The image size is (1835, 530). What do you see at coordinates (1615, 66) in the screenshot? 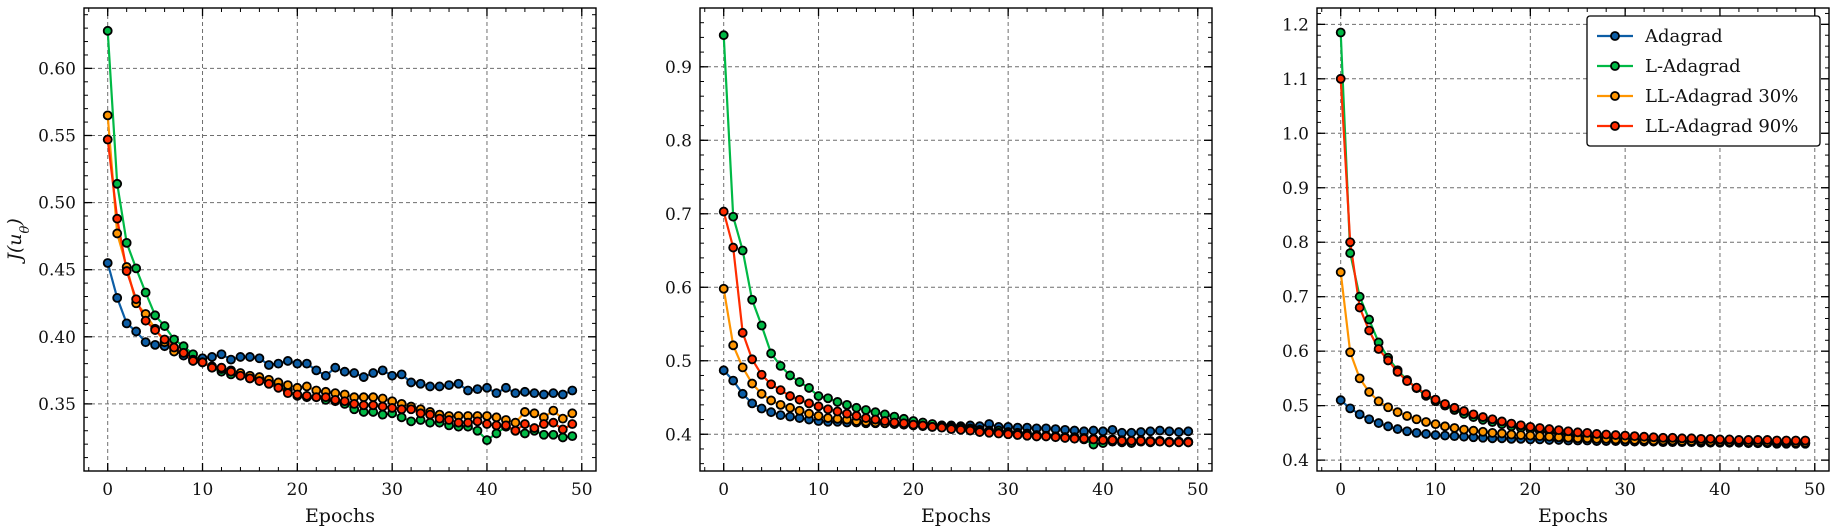
I see `legend-marker-l-adagrad` at bounding box center [1615, 66].